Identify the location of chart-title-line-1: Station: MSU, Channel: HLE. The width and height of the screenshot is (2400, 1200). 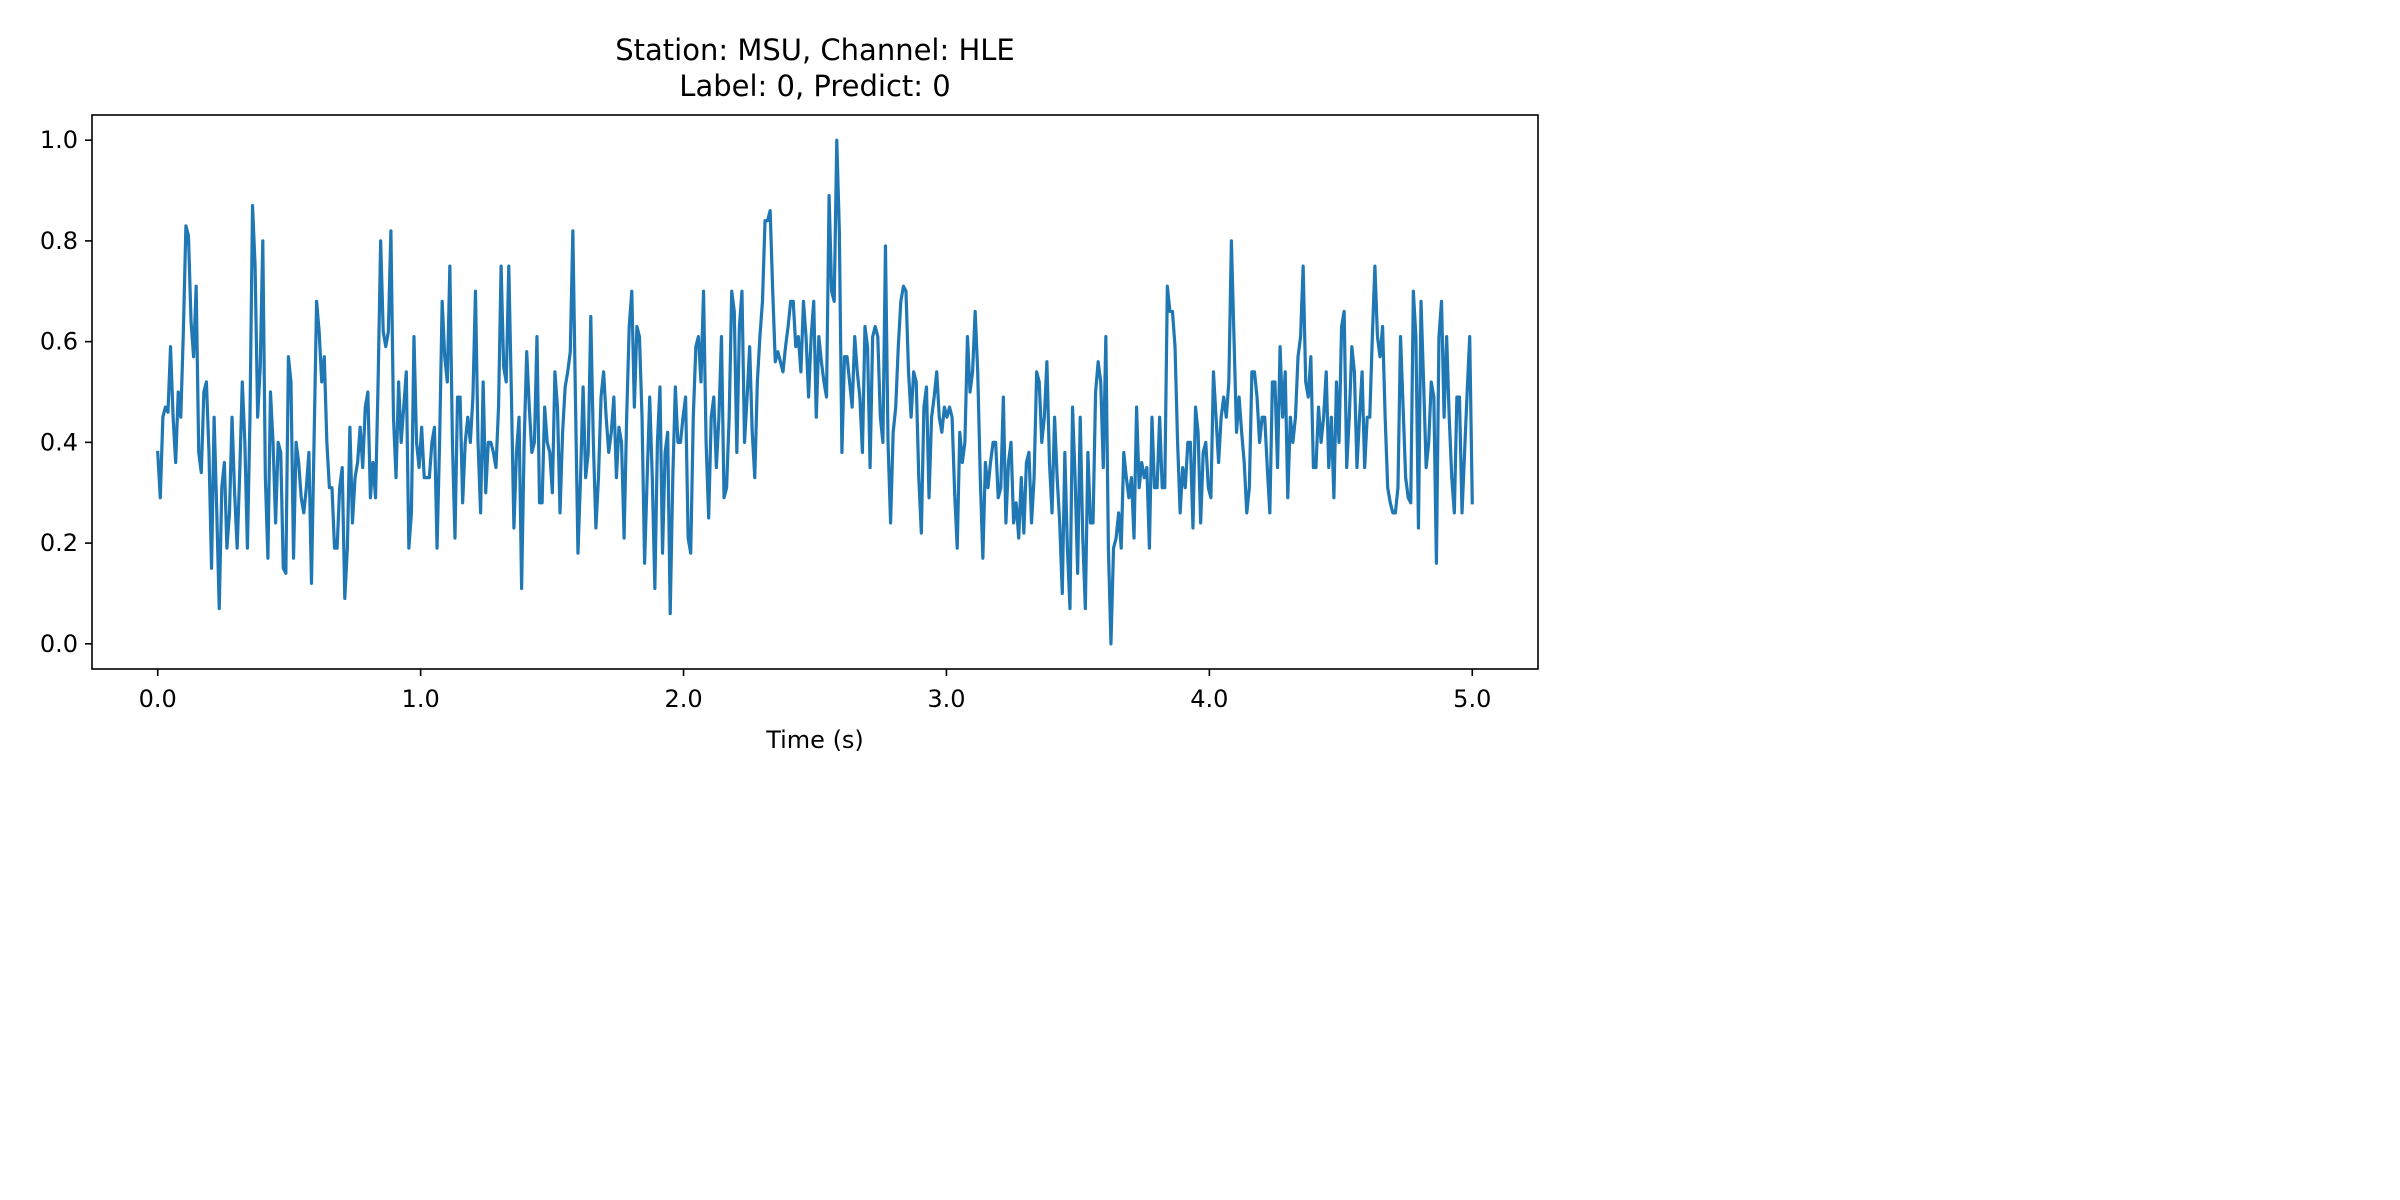
(815, 50).